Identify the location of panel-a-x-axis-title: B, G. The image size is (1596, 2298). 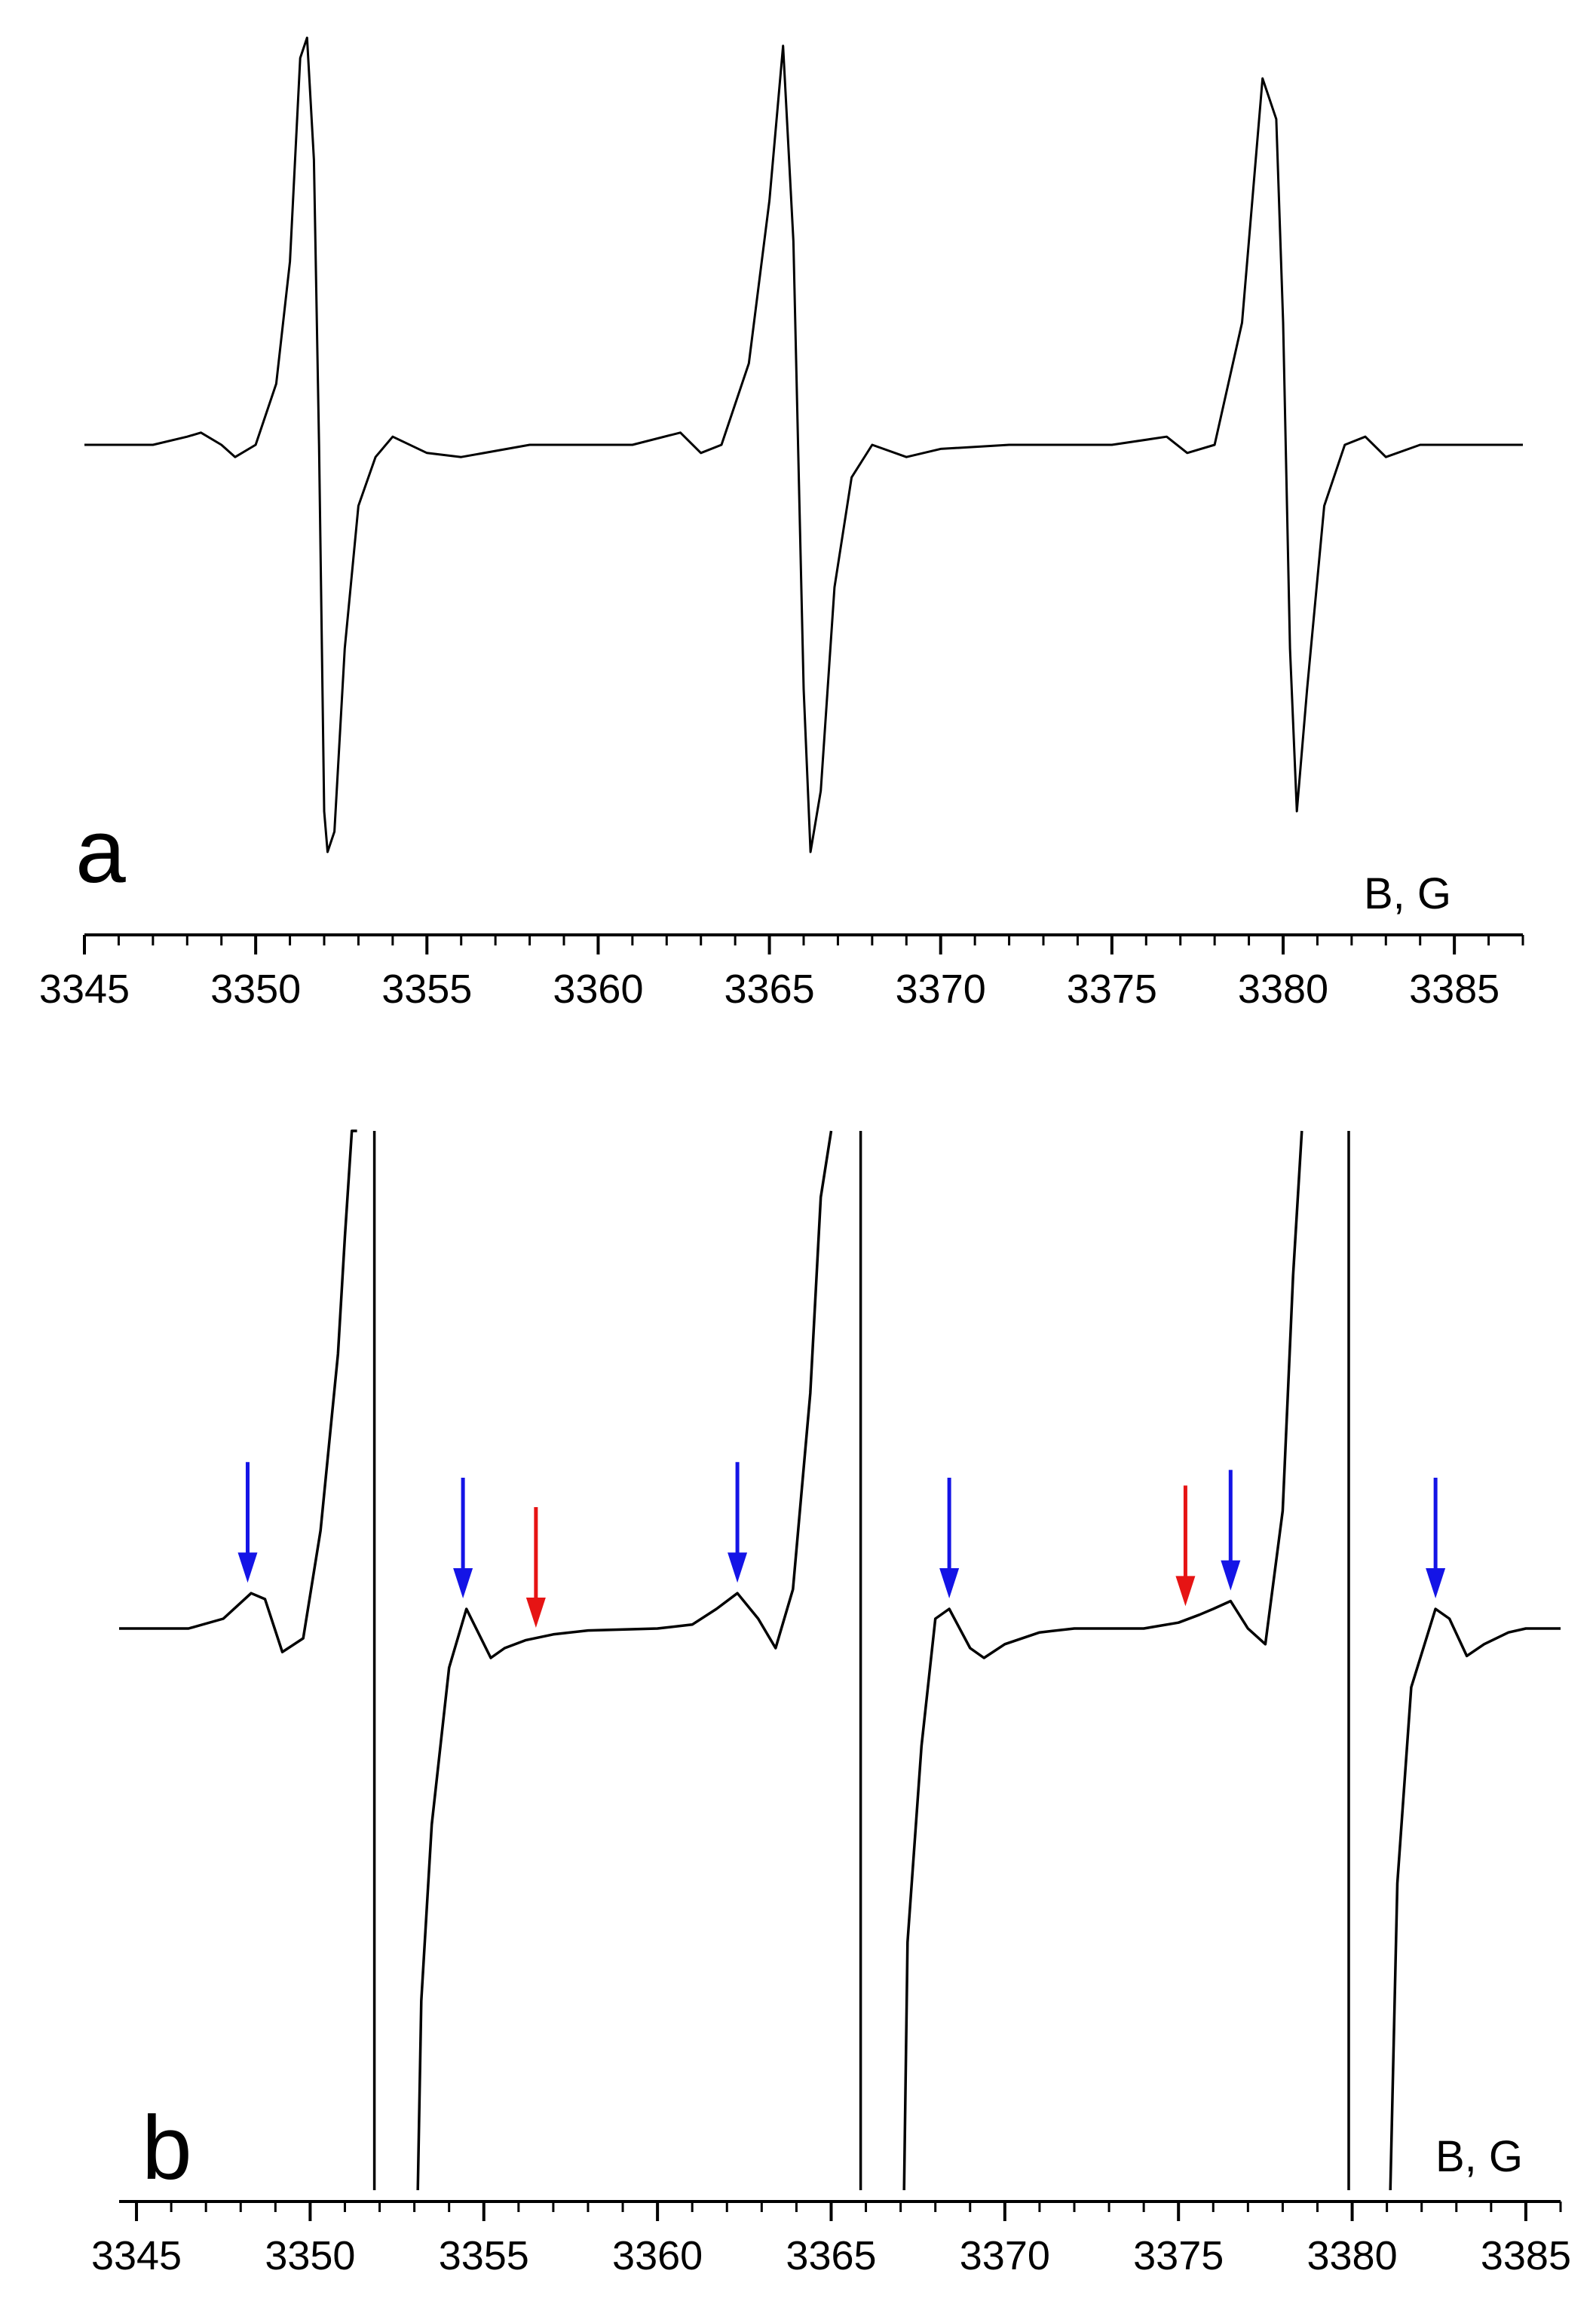
(1407, 893).